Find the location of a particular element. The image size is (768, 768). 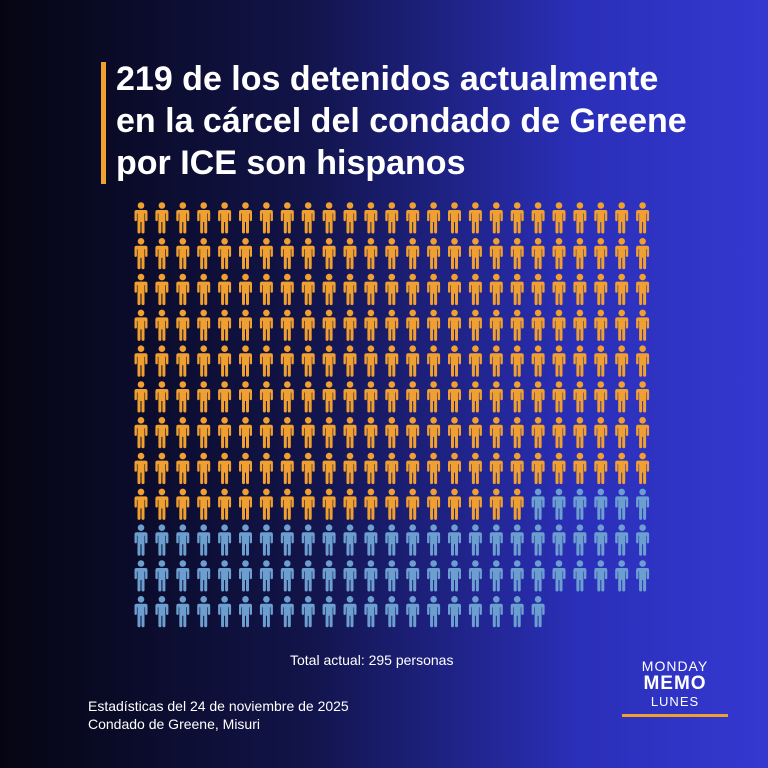

accent-bar is located at coordinates (103, 123).